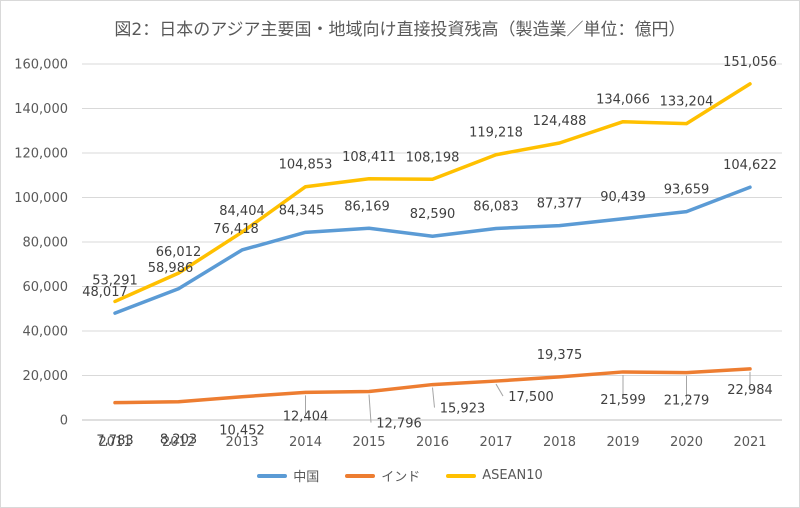 The width and height of the screenshot is (800, 508). I want to click on data-label: 86,083, so click(496, 206).